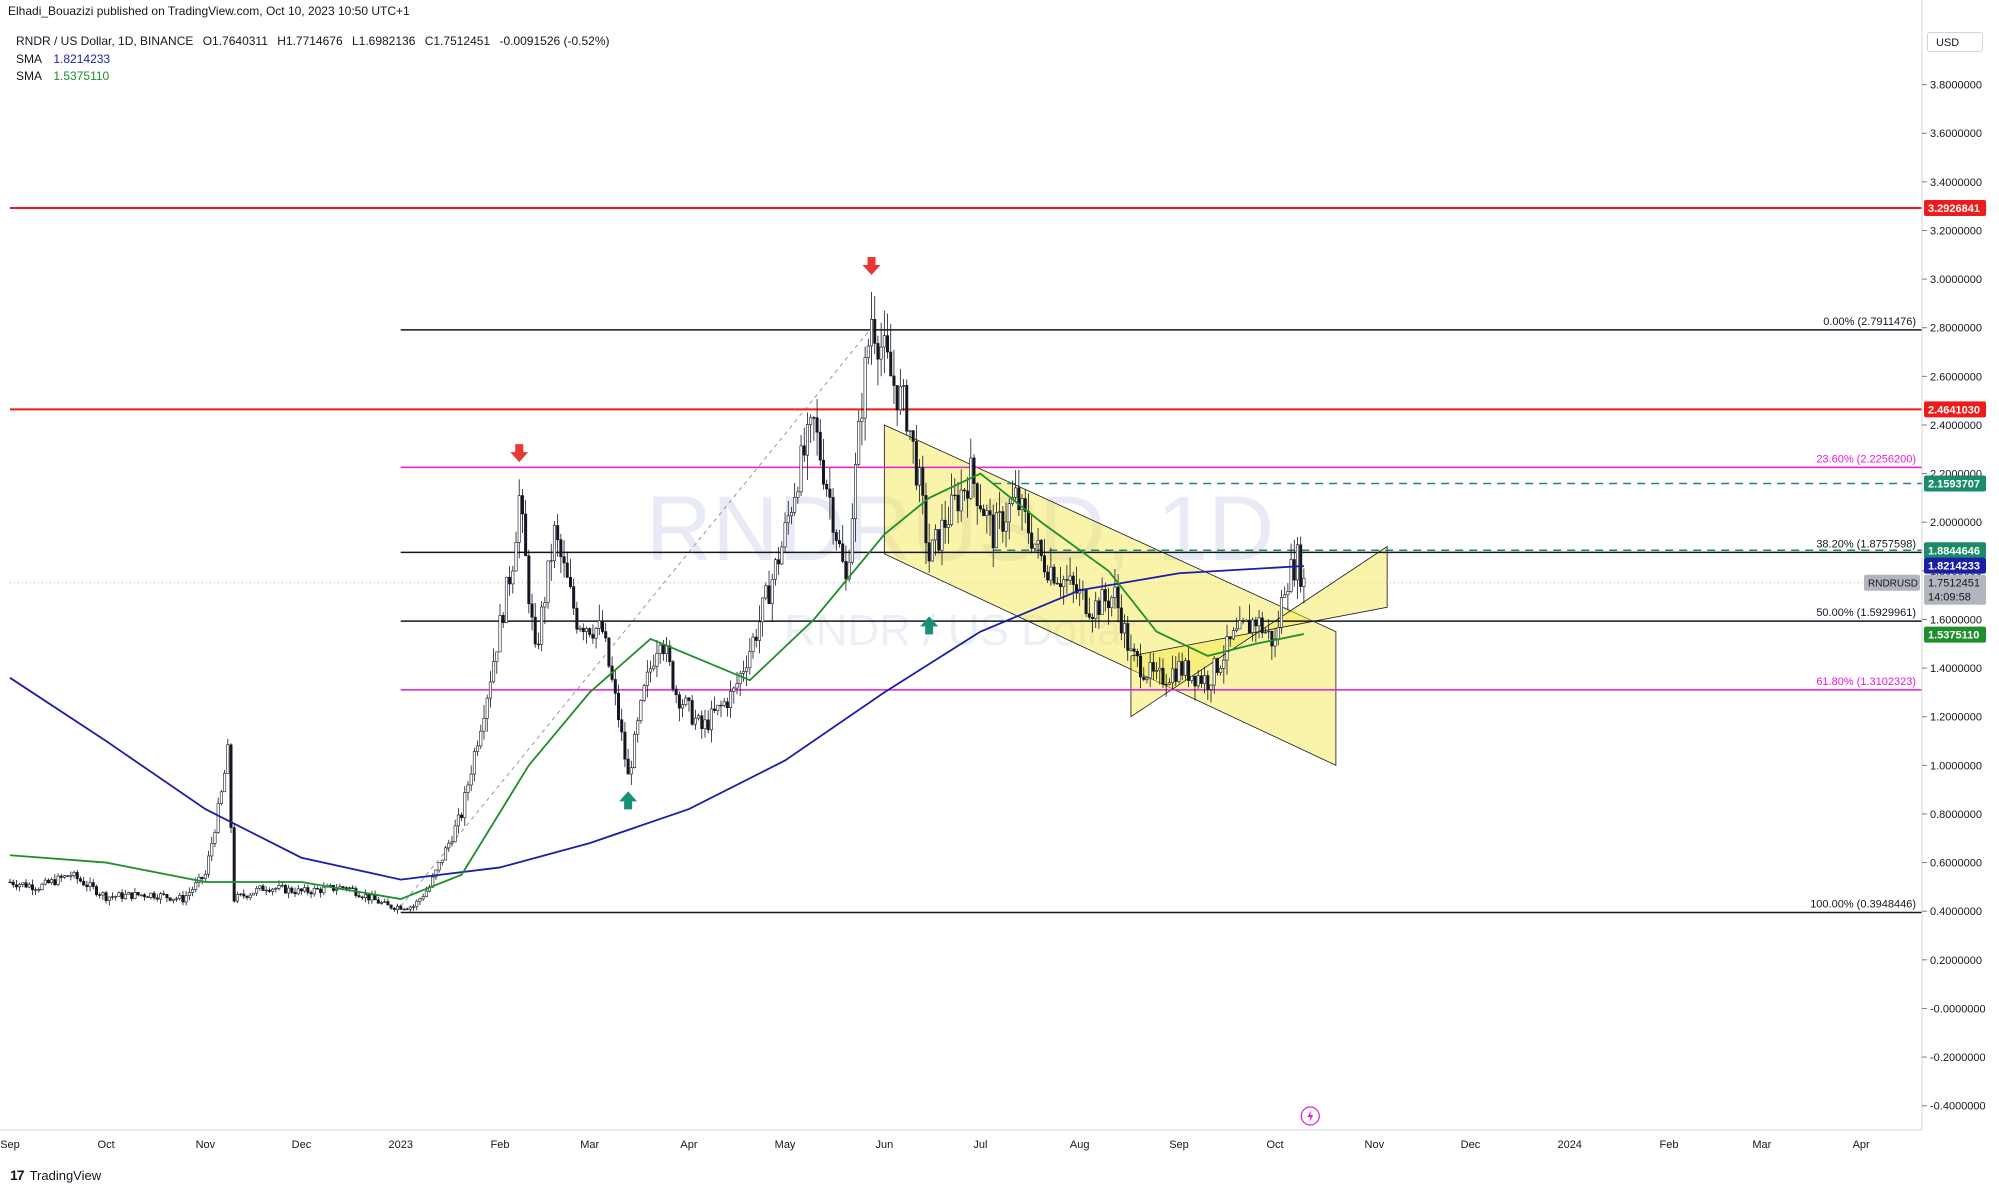 The height and width of the screenshot is (1189, 1999). Describe the element at coordinates (105, 41) in the screenshot. I see `symbol-title: RNDR / US Dollar, 1D, BINANCE` at that location.